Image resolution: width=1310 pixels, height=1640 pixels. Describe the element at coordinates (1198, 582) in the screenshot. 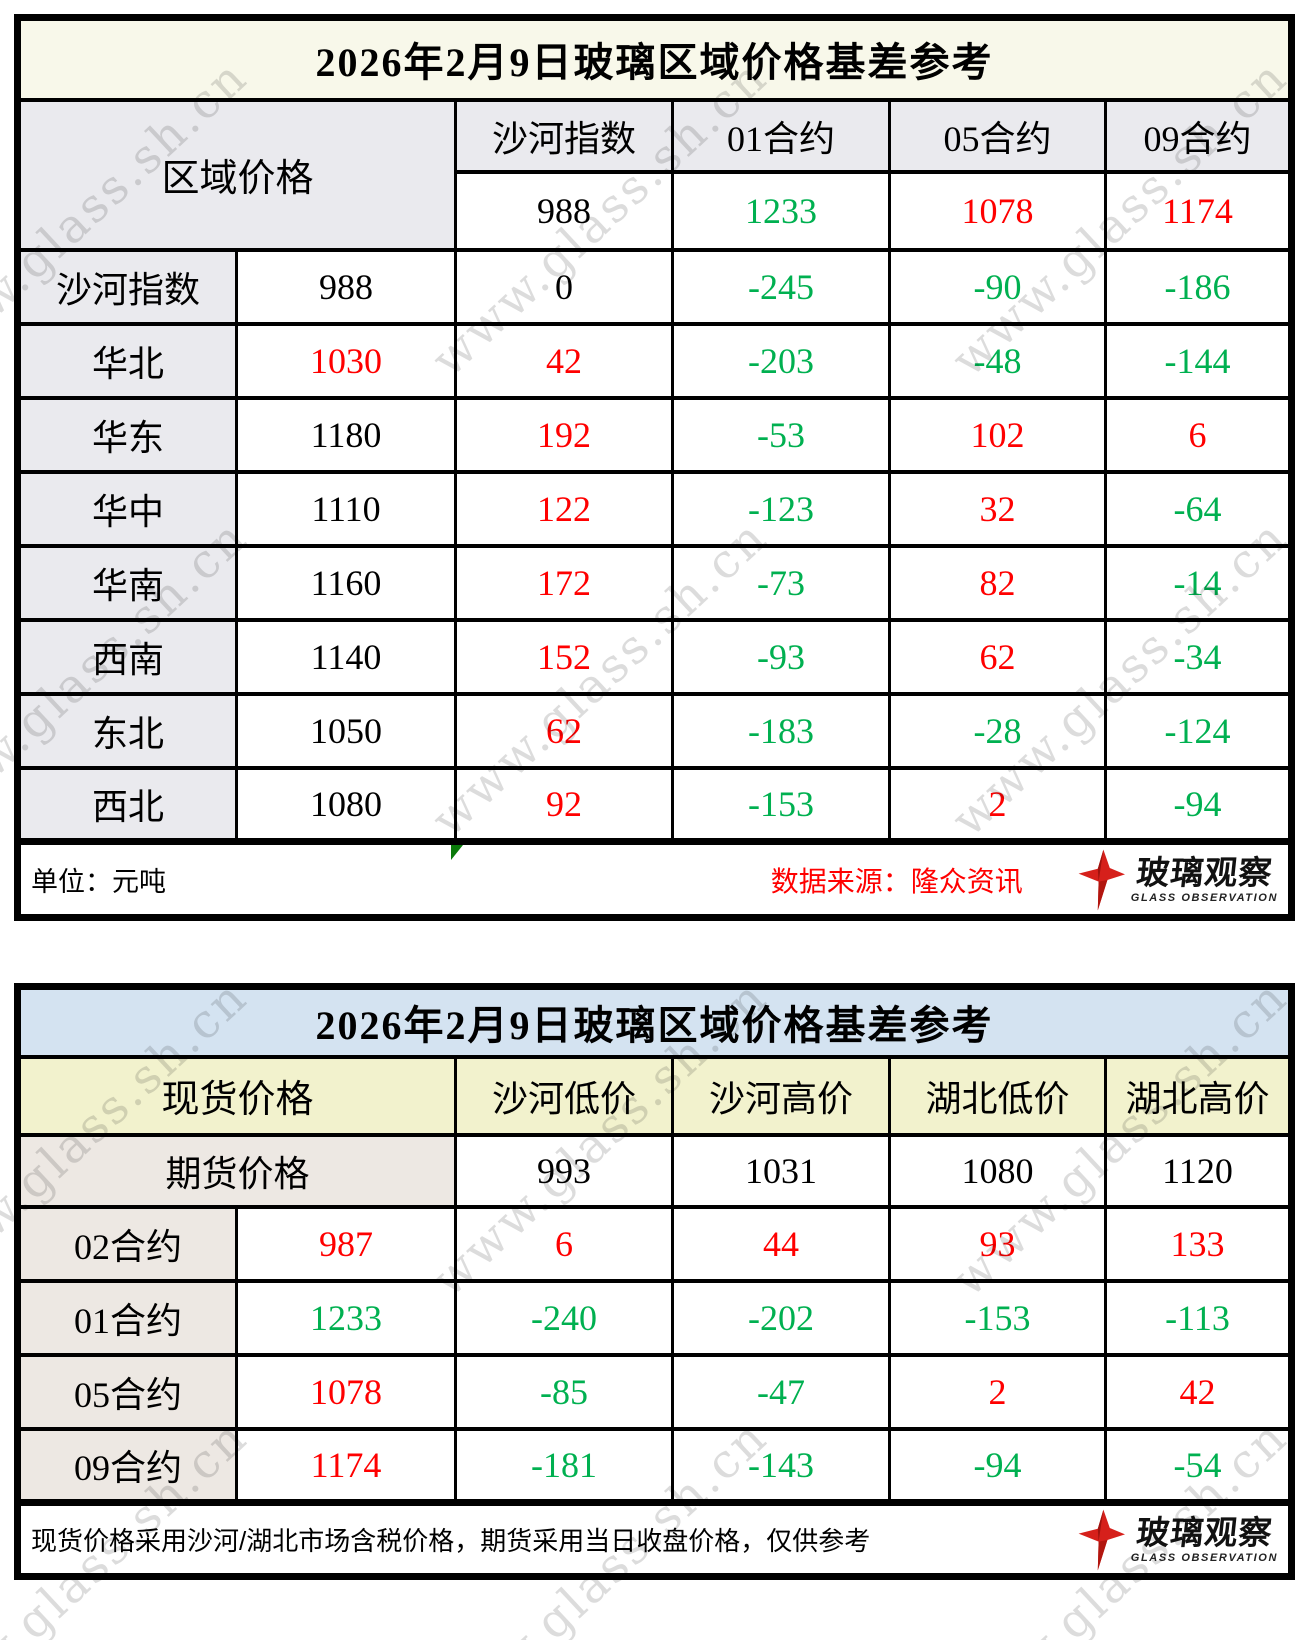

I see `basis-cell: -14` at that location.